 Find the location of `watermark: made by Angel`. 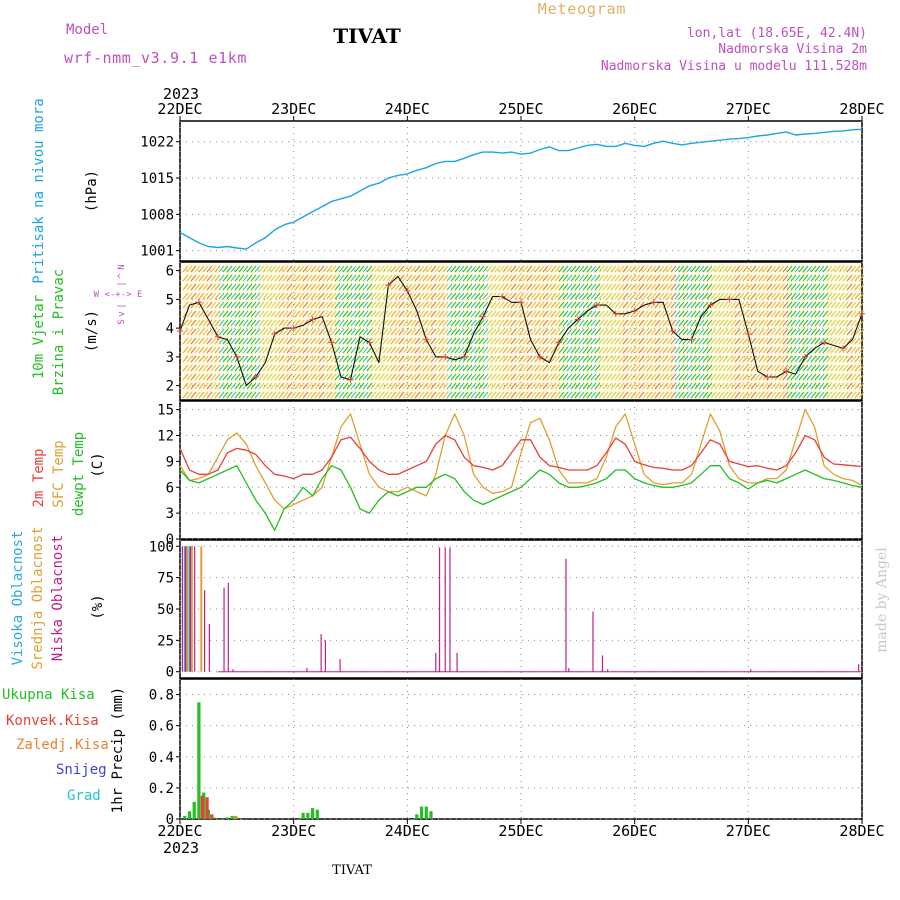

watermark: made by Angel is located at coordinates (882, 600).